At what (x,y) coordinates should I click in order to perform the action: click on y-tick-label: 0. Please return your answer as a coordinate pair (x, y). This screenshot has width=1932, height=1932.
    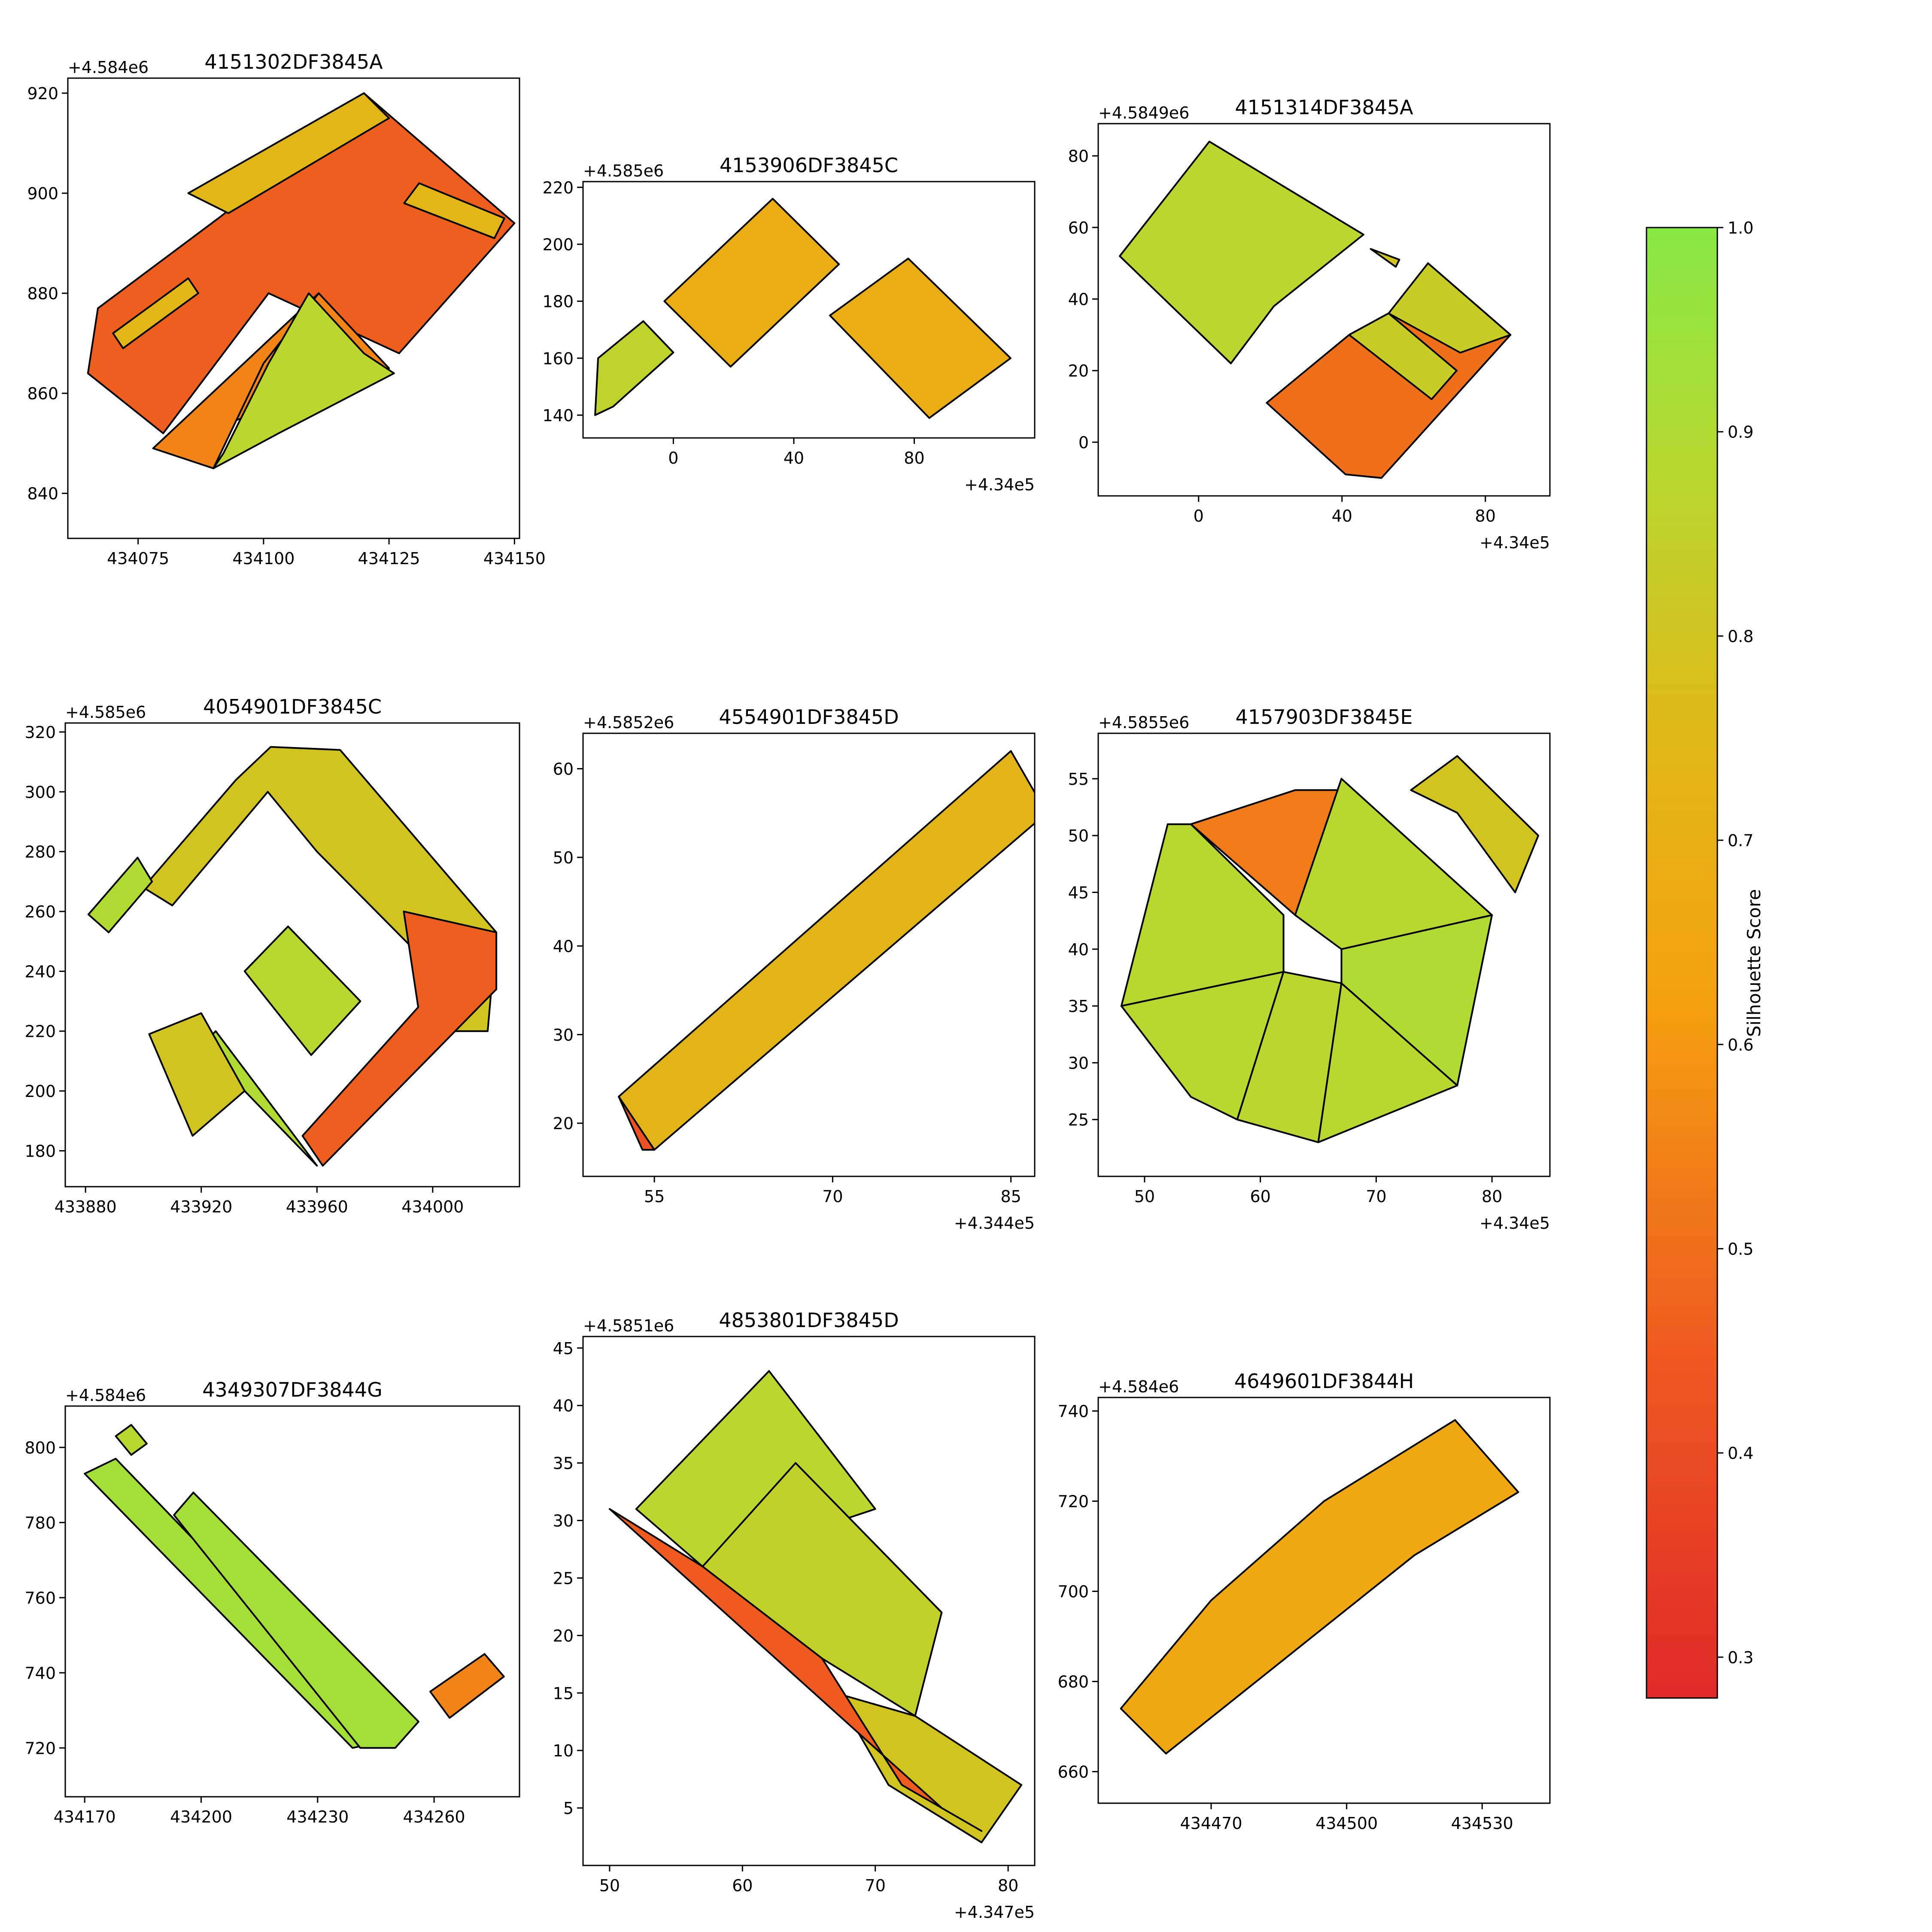
    Looking at the image, I should click on (1083, 442).